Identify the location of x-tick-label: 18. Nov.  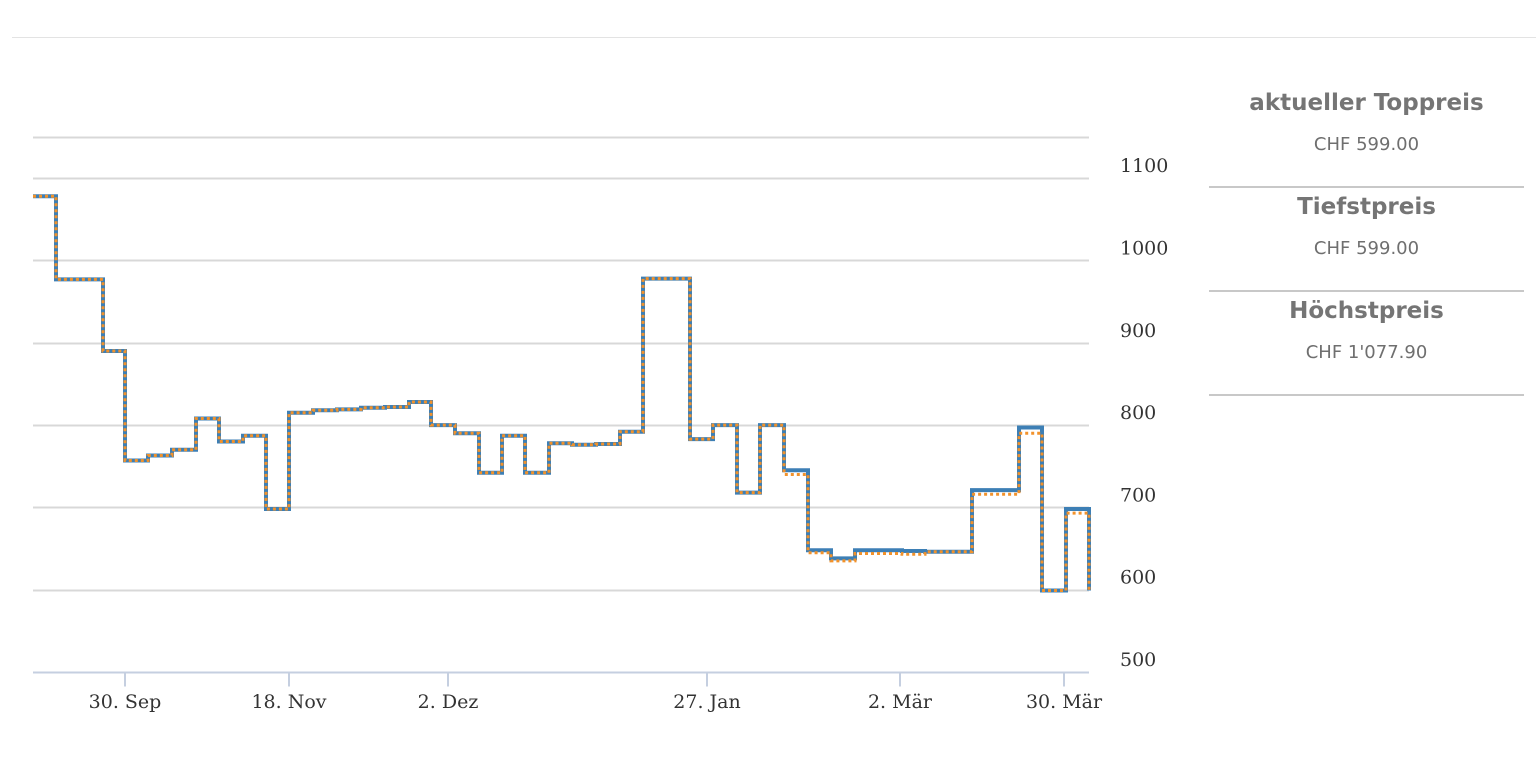
(288, 702).